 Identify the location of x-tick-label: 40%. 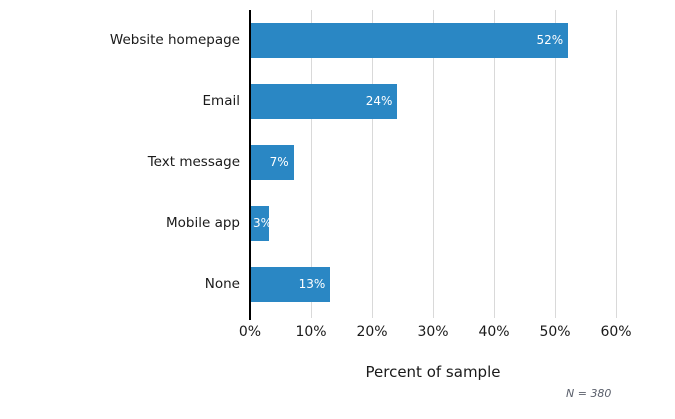
(494, 332).